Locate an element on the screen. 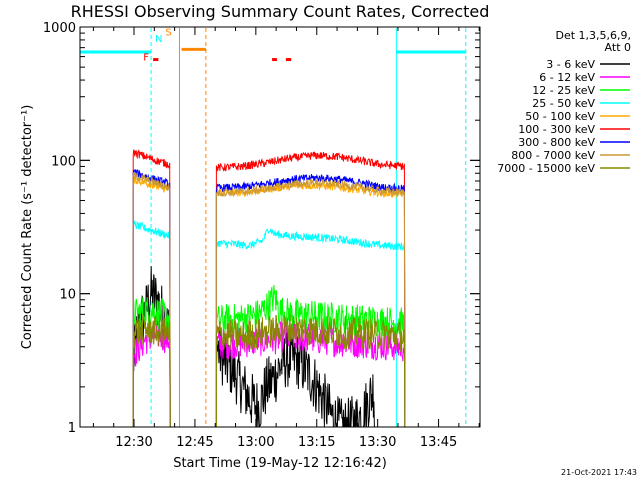 The width and height of the screenshot is (640, 480). legend-label: 3 - 6 keV is located at coordinates (570, 64).